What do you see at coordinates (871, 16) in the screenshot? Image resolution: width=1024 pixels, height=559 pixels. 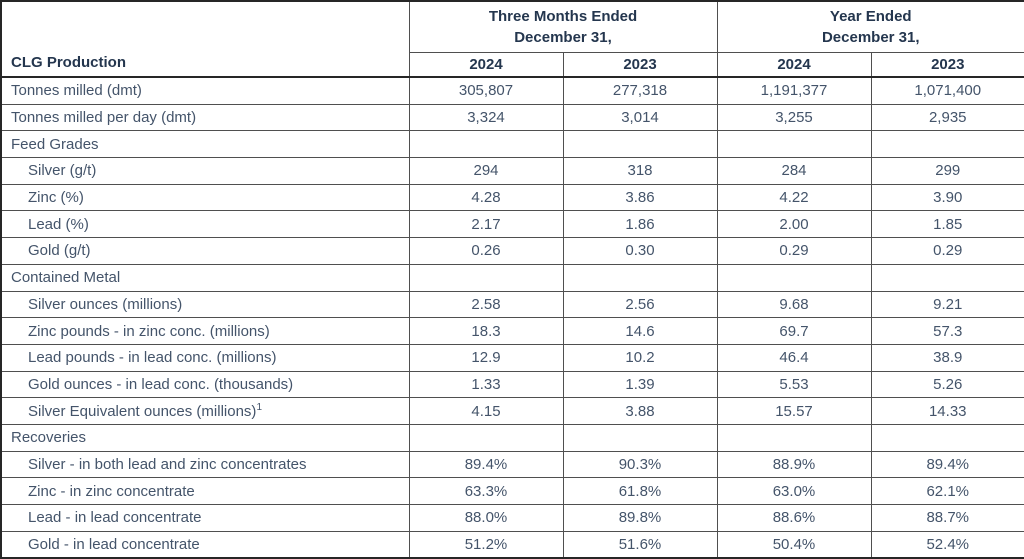 I see `group-line-1: Year Ended` at bounding box center [871, 16].